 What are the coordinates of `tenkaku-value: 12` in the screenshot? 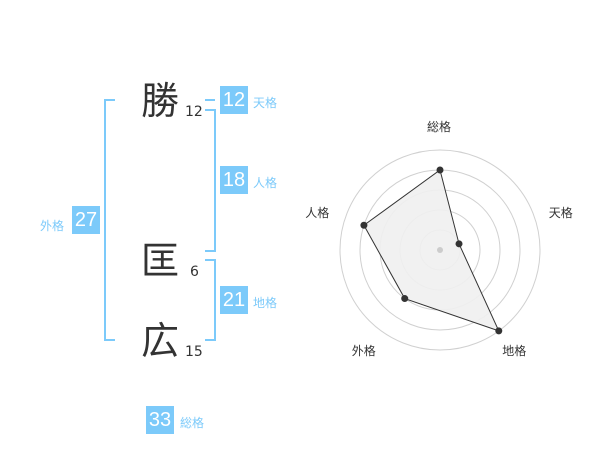 It's located at (234, 100).